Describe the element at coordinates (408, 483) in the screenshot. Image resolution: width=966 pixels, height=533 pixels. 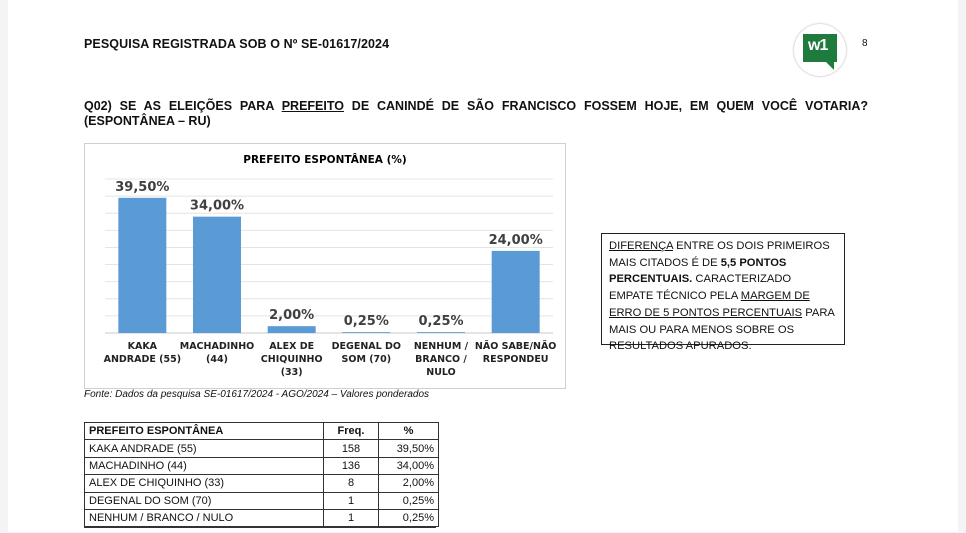
I see `cell-percent: 2,00%` at that location.